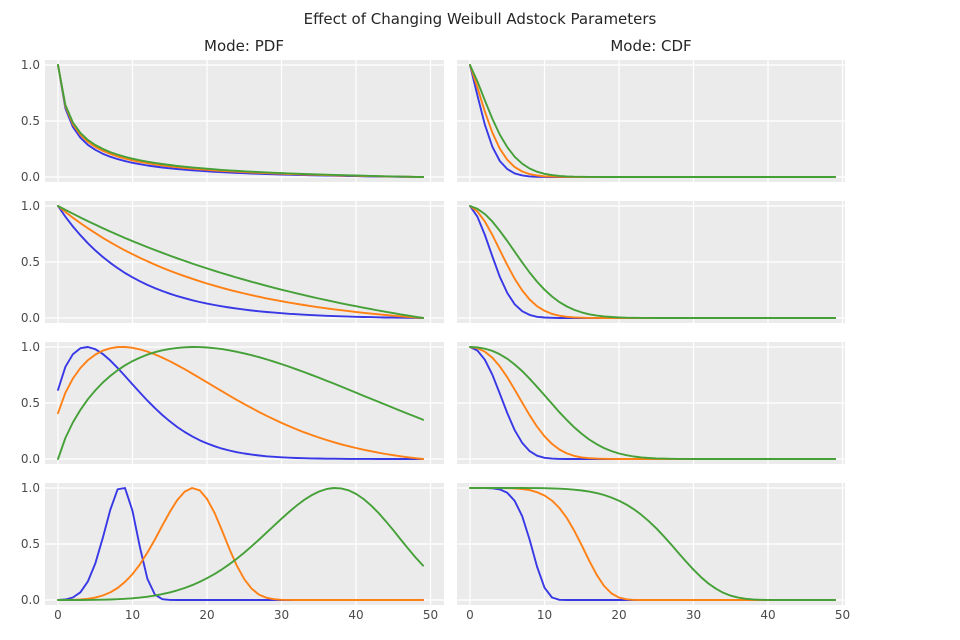 This screenshot has height=640, width=960. I want to click on column-title-cdf: Mode: CDF, so click(651, 46).